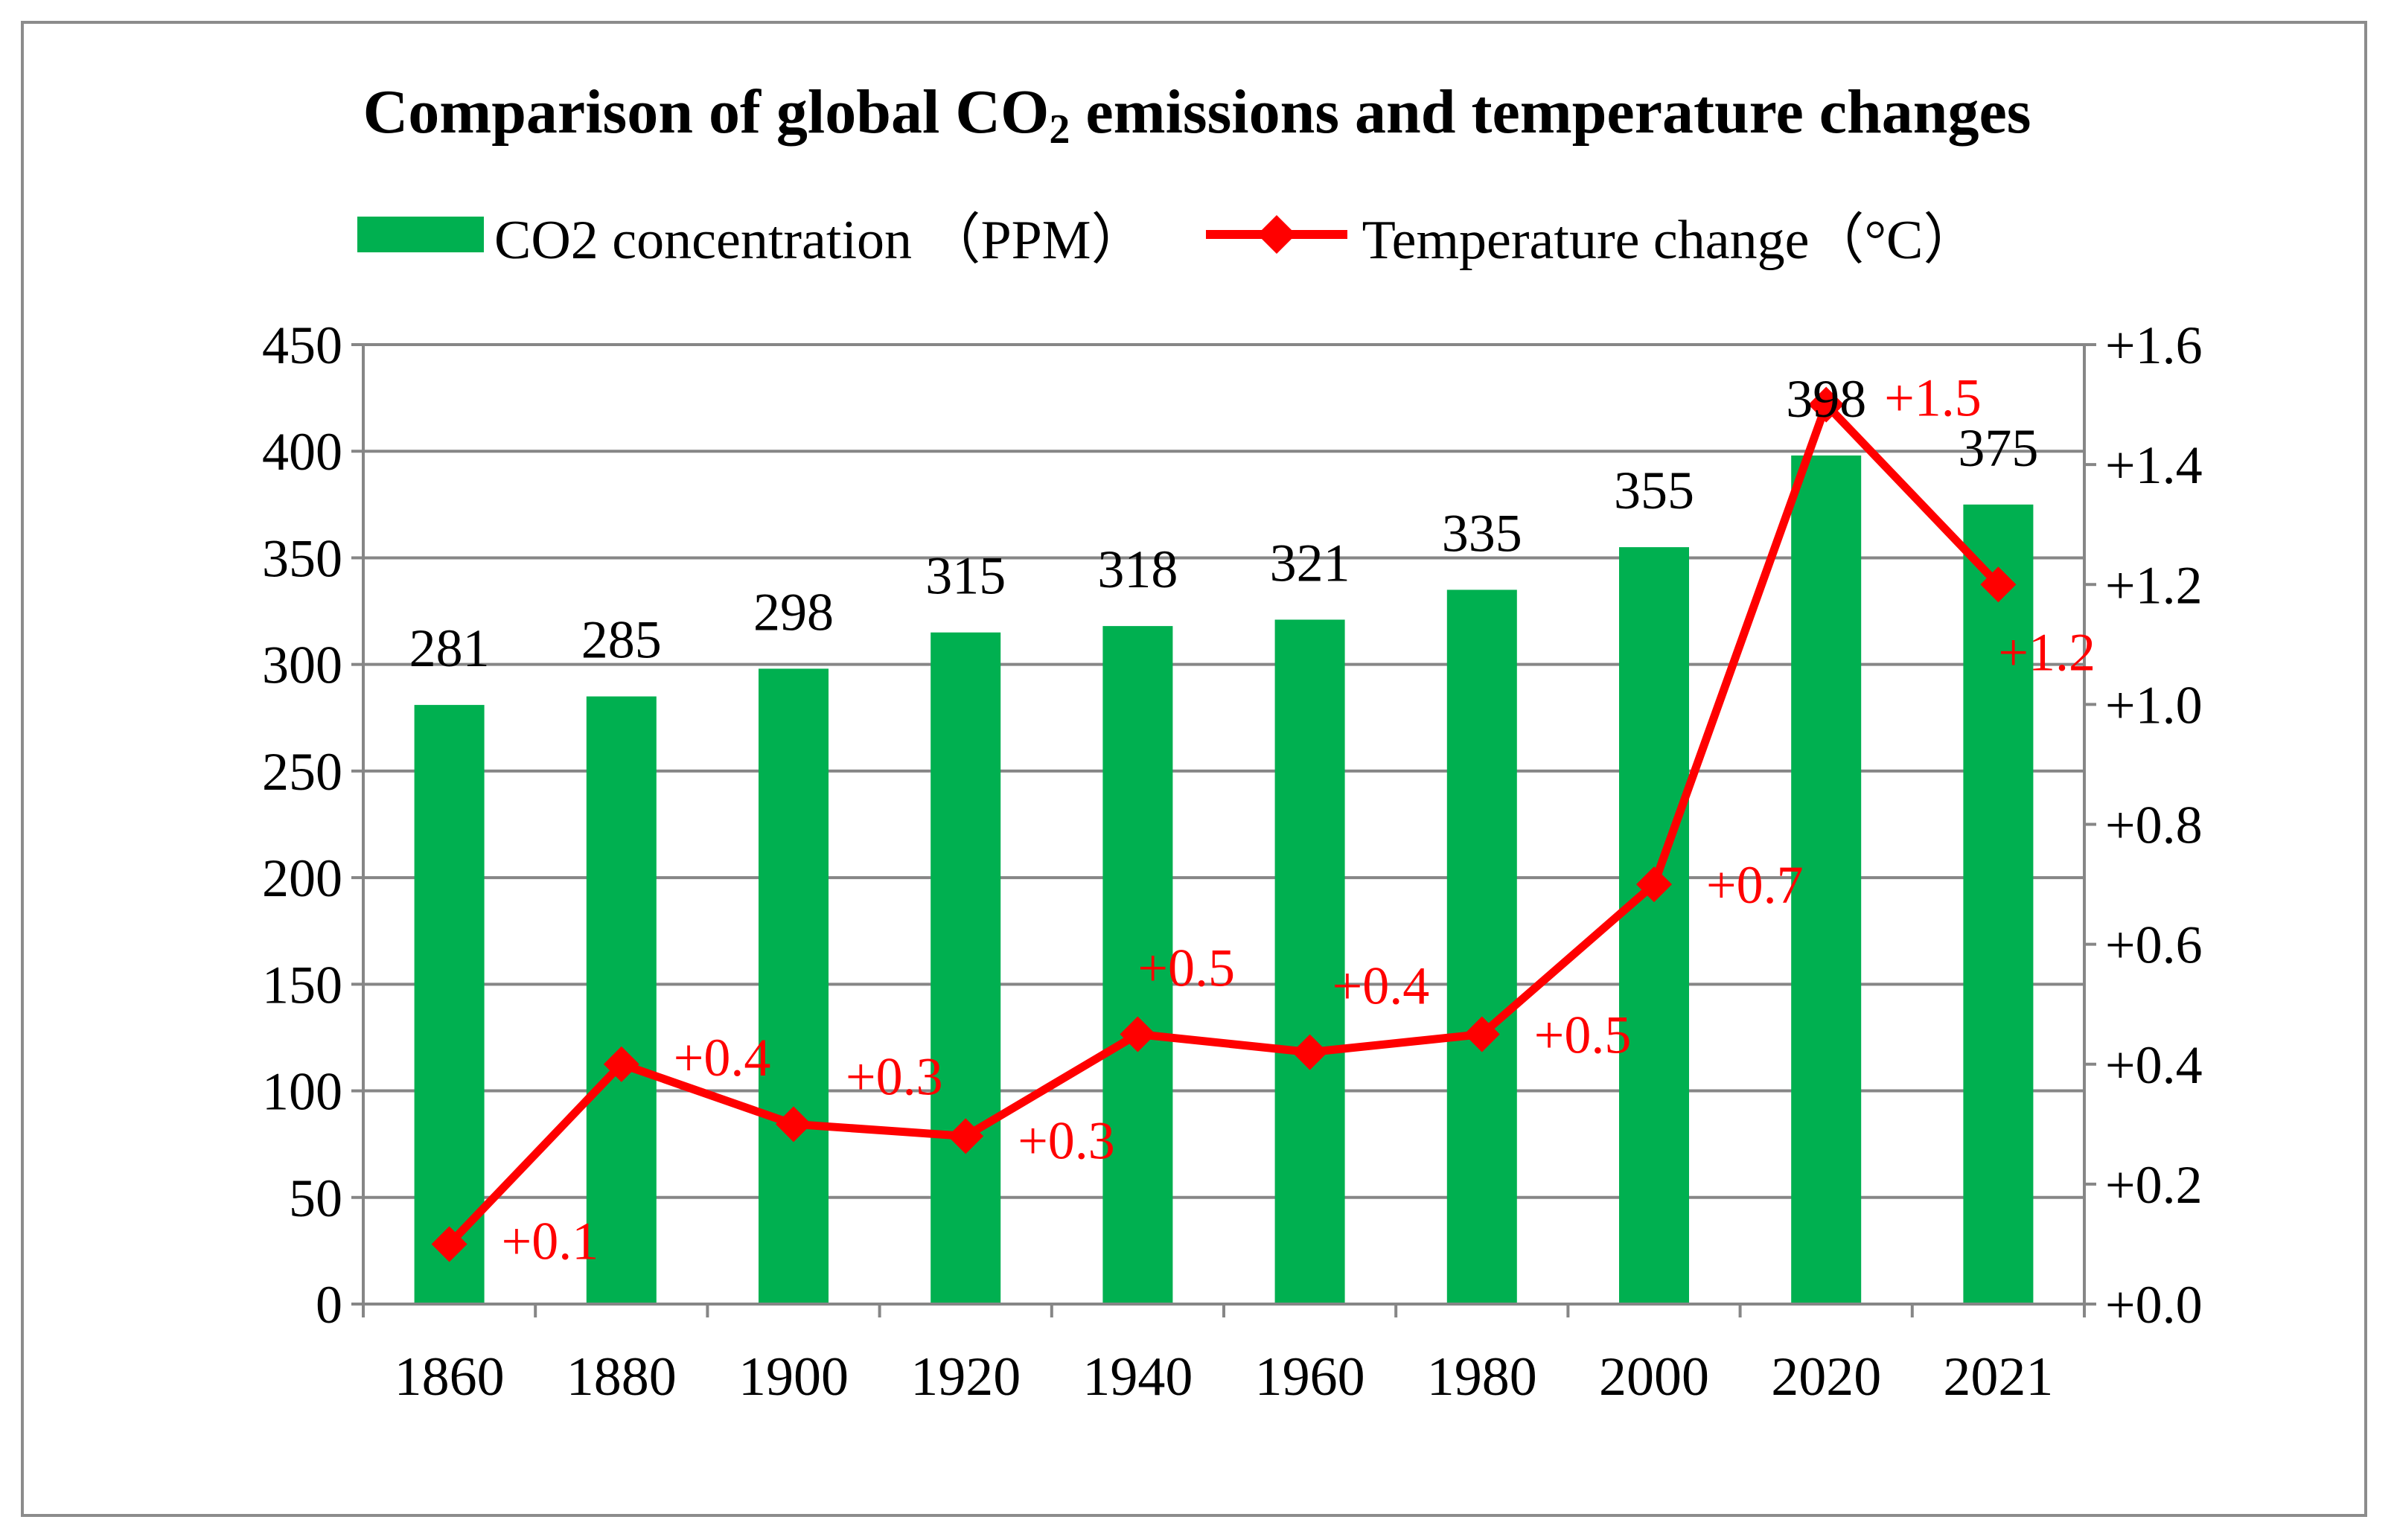 This screenshot has width=2394, height=1540. Describe the element at coordinates (1310, 1052) in the screenshot. I see `temperature-marker-1960` at that location.